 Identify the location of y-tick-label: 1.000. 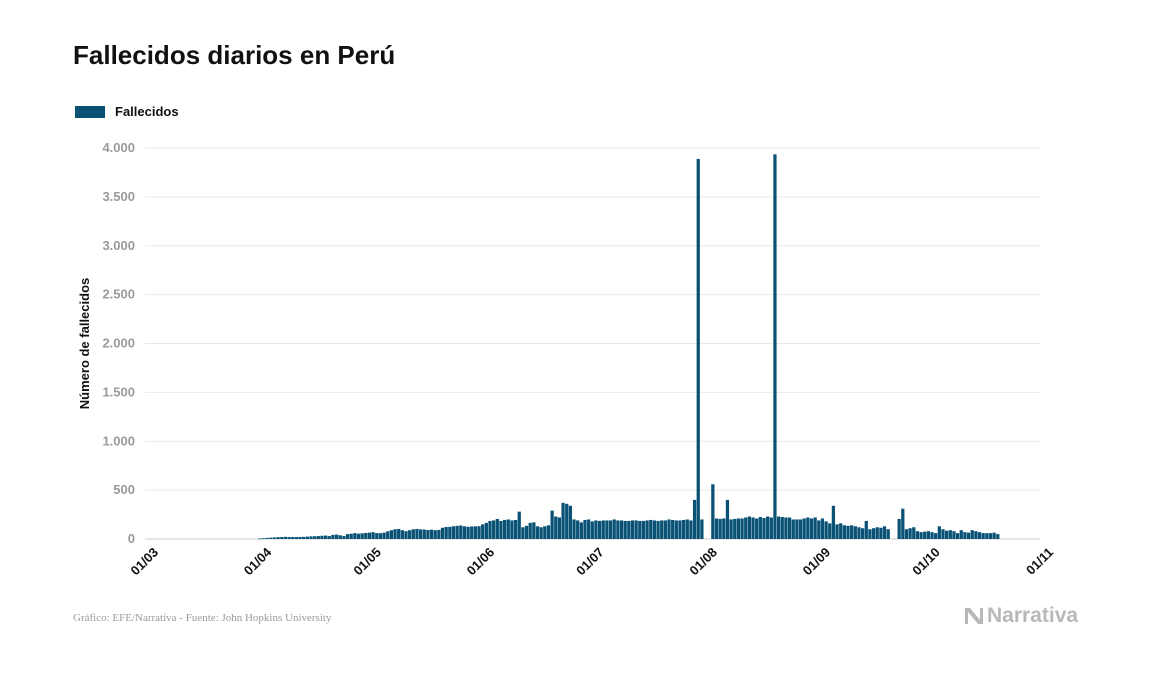
(118, 440).